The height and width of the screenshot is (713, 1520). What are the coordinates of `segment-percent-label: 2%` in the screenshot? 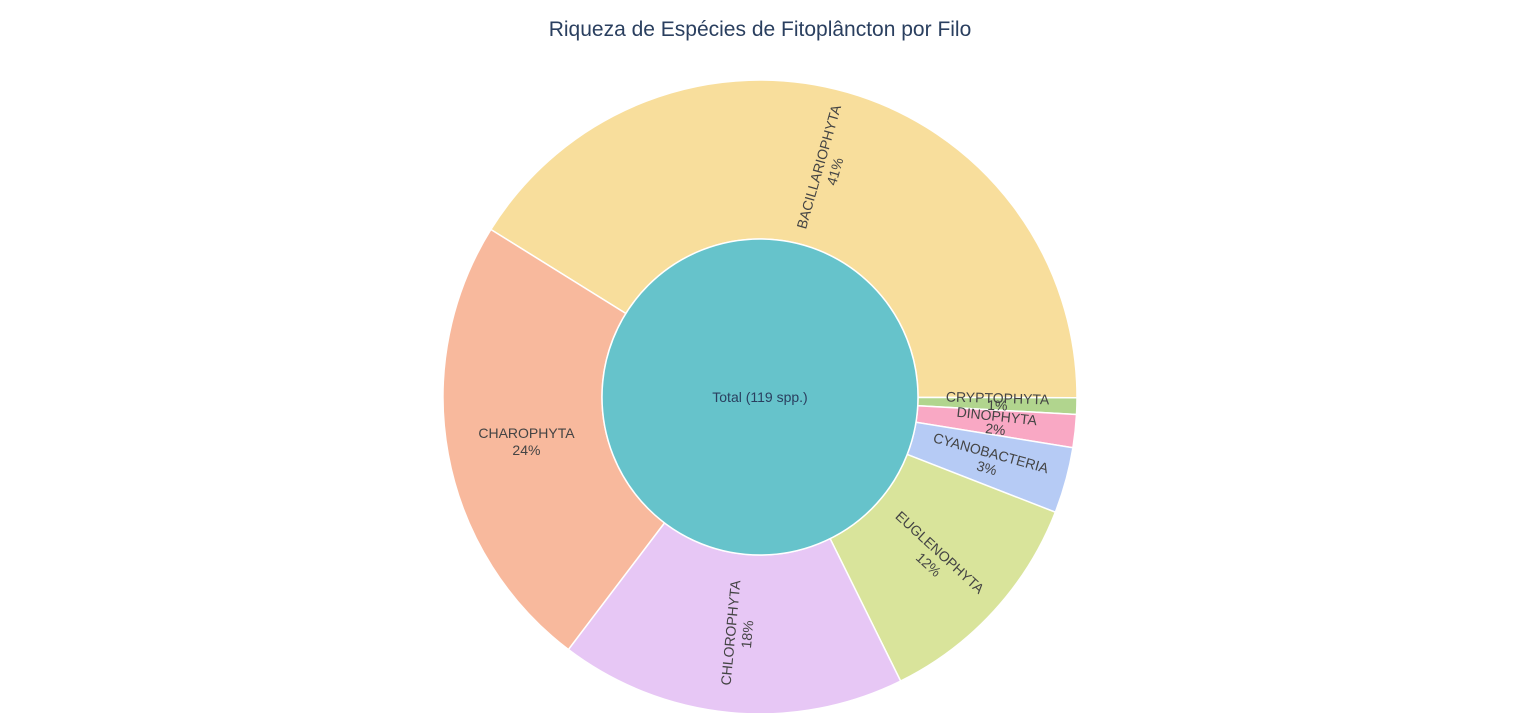 It's located at (995, 429).